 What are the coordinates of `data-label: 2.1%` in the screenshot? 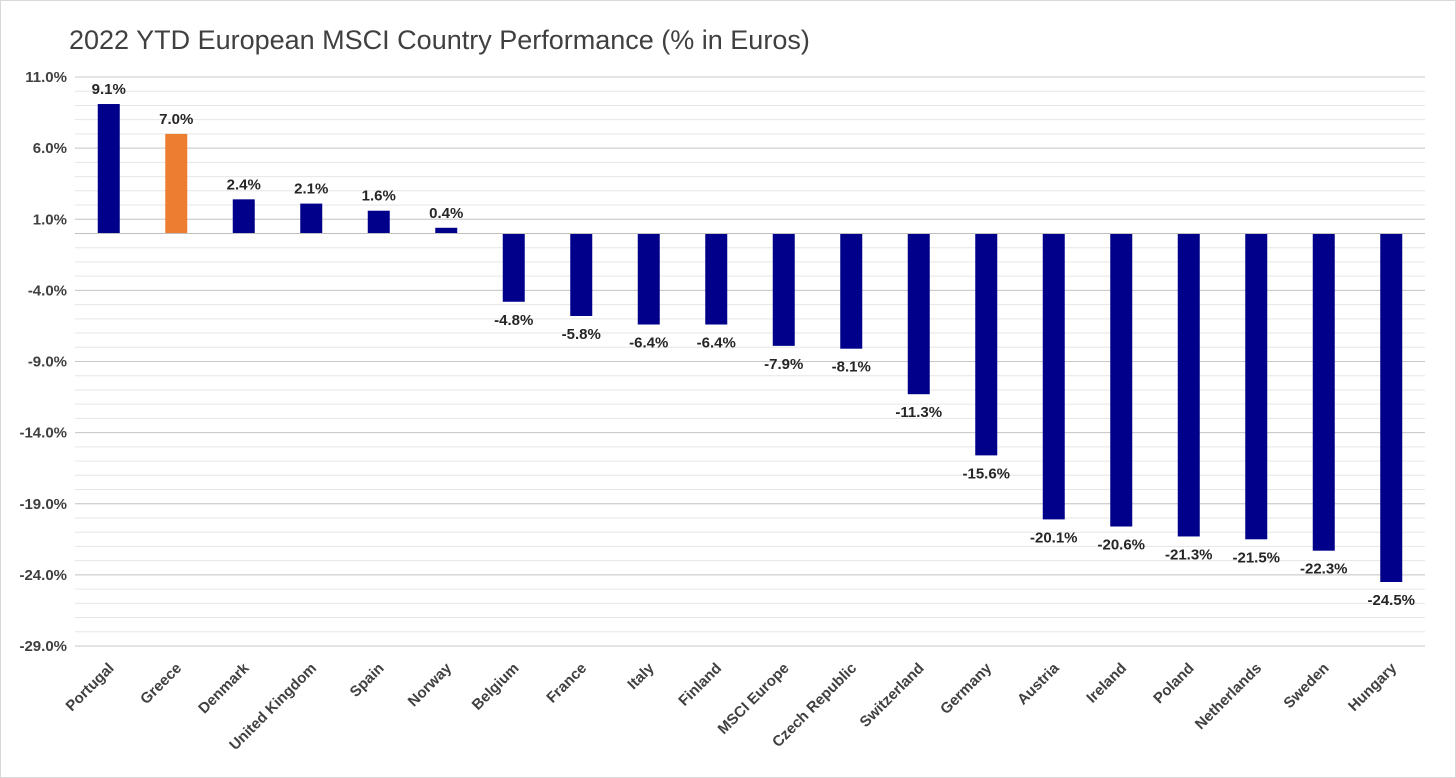 It's located at (311, 189).